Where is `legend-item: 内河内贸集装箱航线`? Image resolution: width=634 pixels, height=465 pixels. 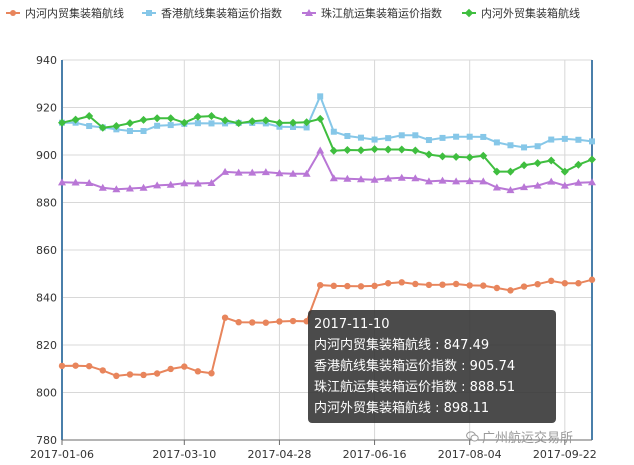
legend-item: 内河内贸集装箱航线 is located at coordinates (65, 13).